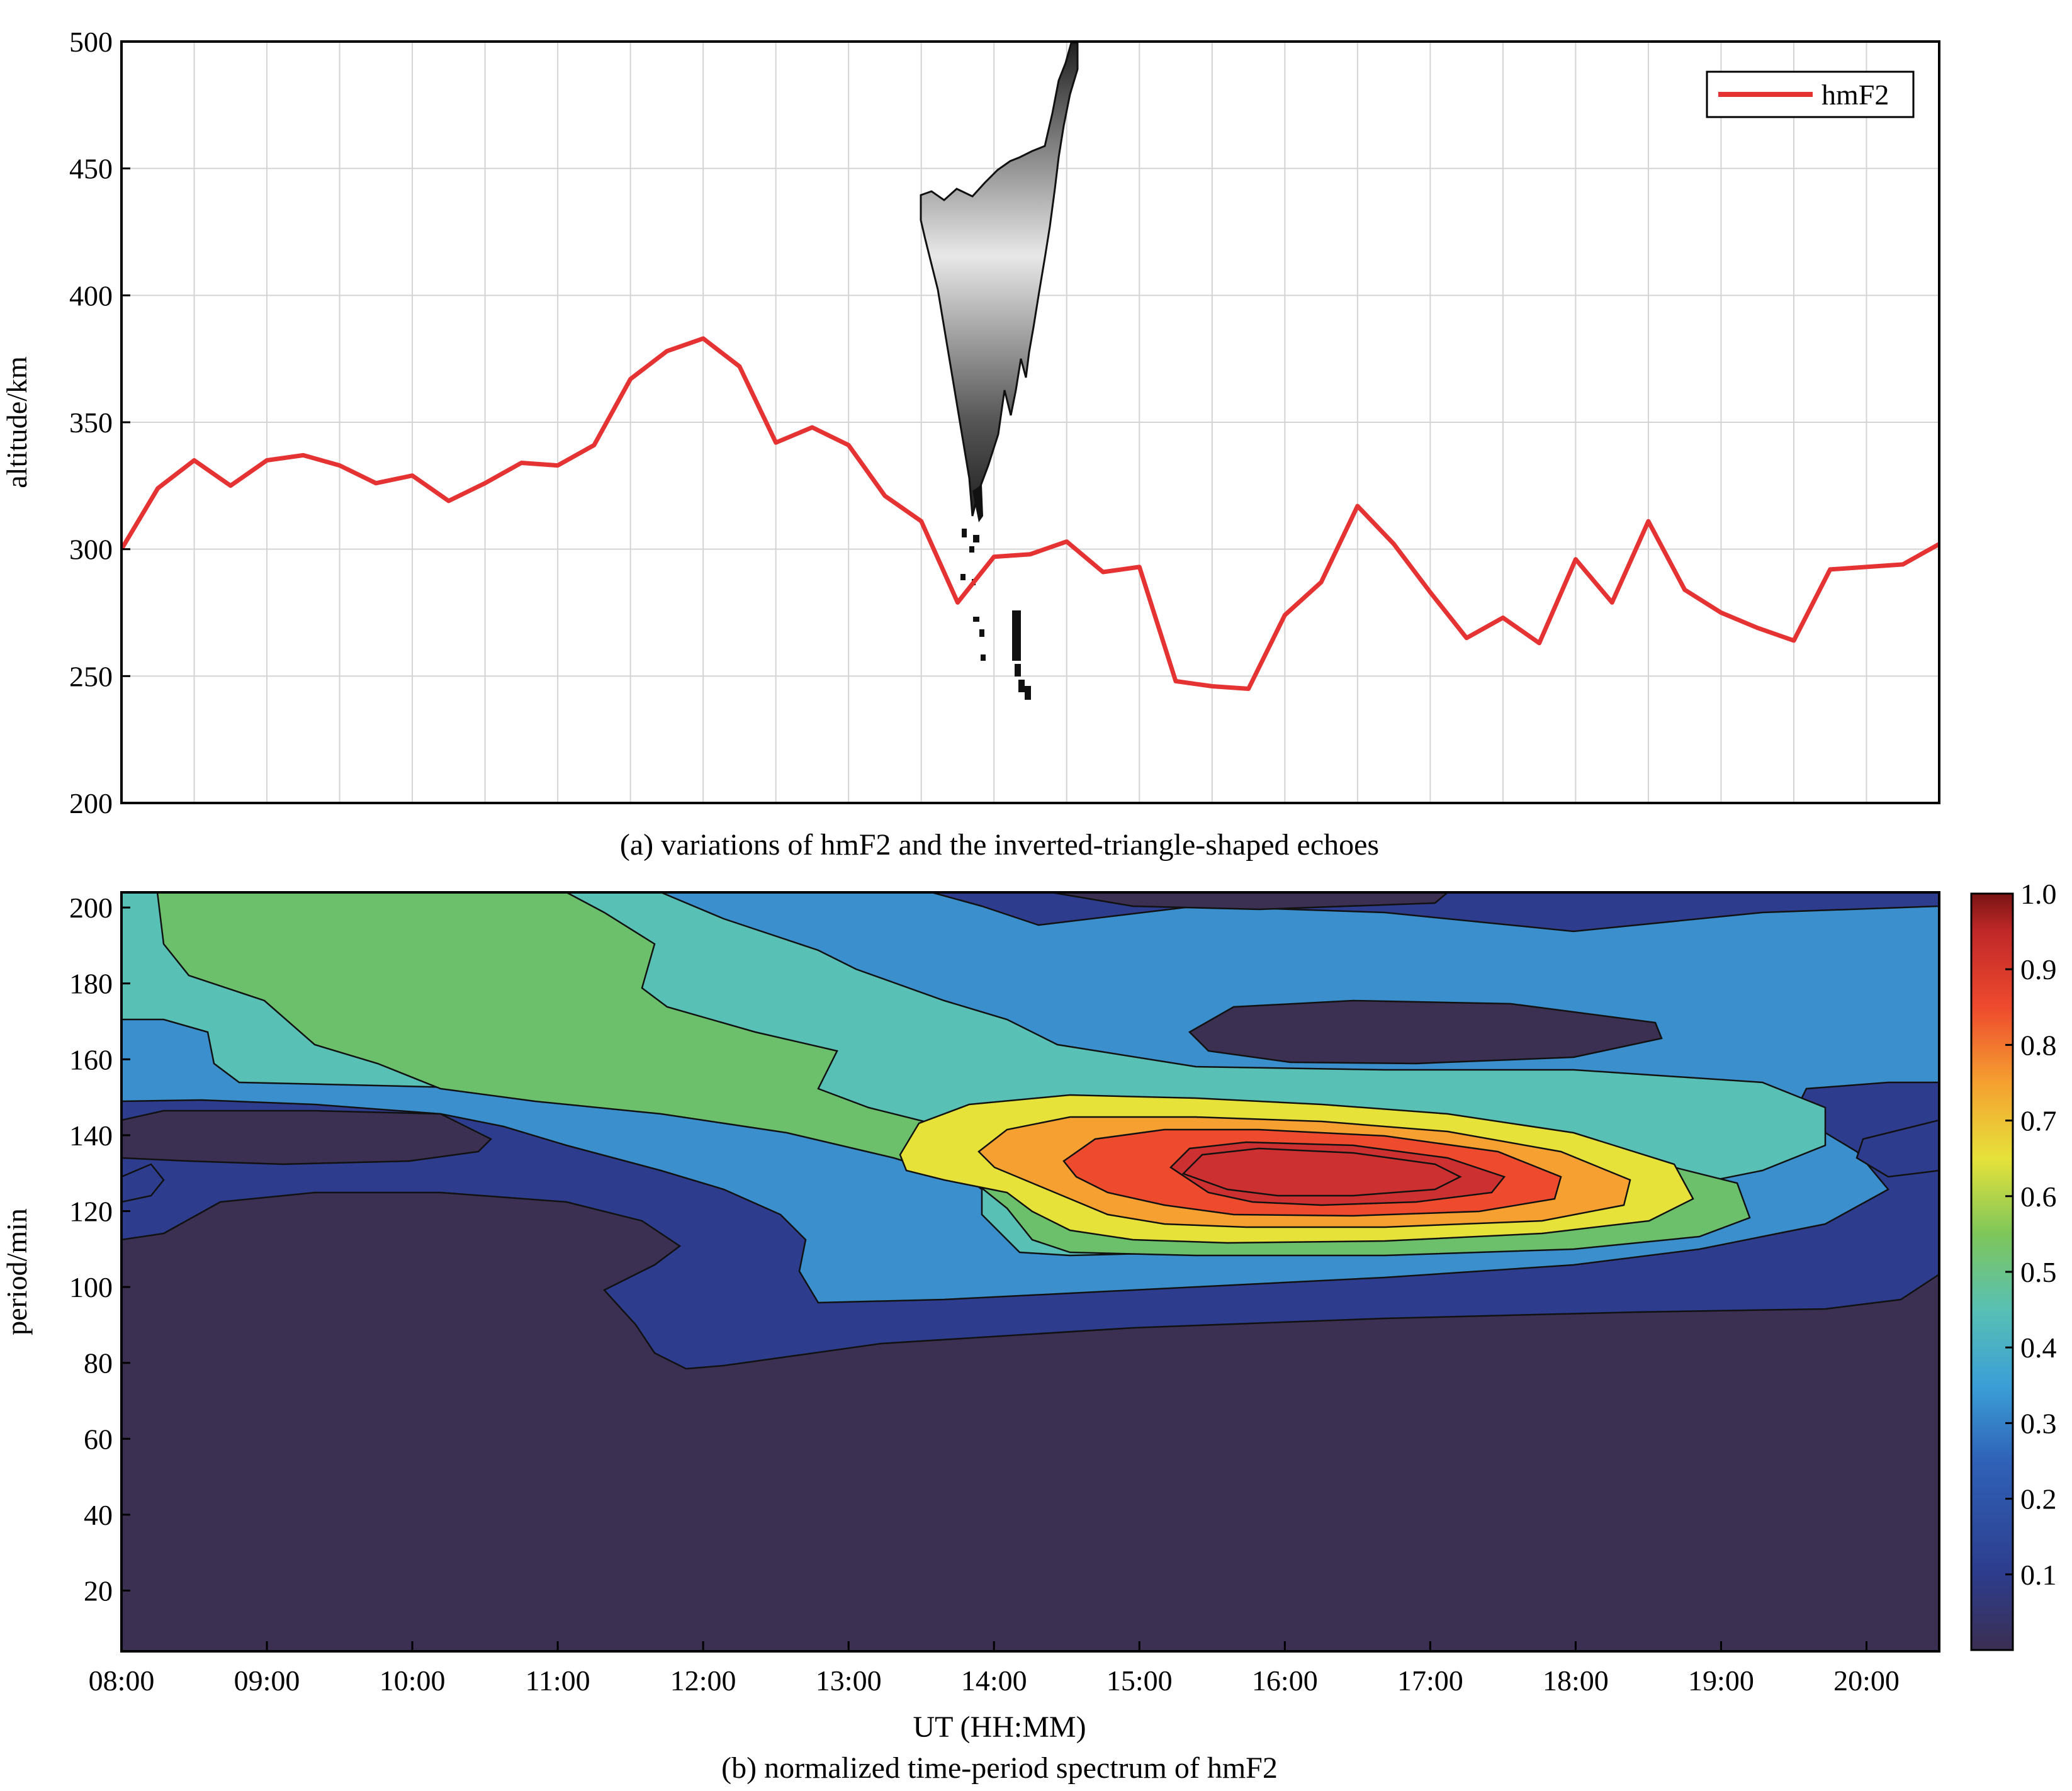 Image resolution: width=2072 pixels, height=1791 pixels. I want to click on x-tick-label: 10:00, so click(413, 1681).